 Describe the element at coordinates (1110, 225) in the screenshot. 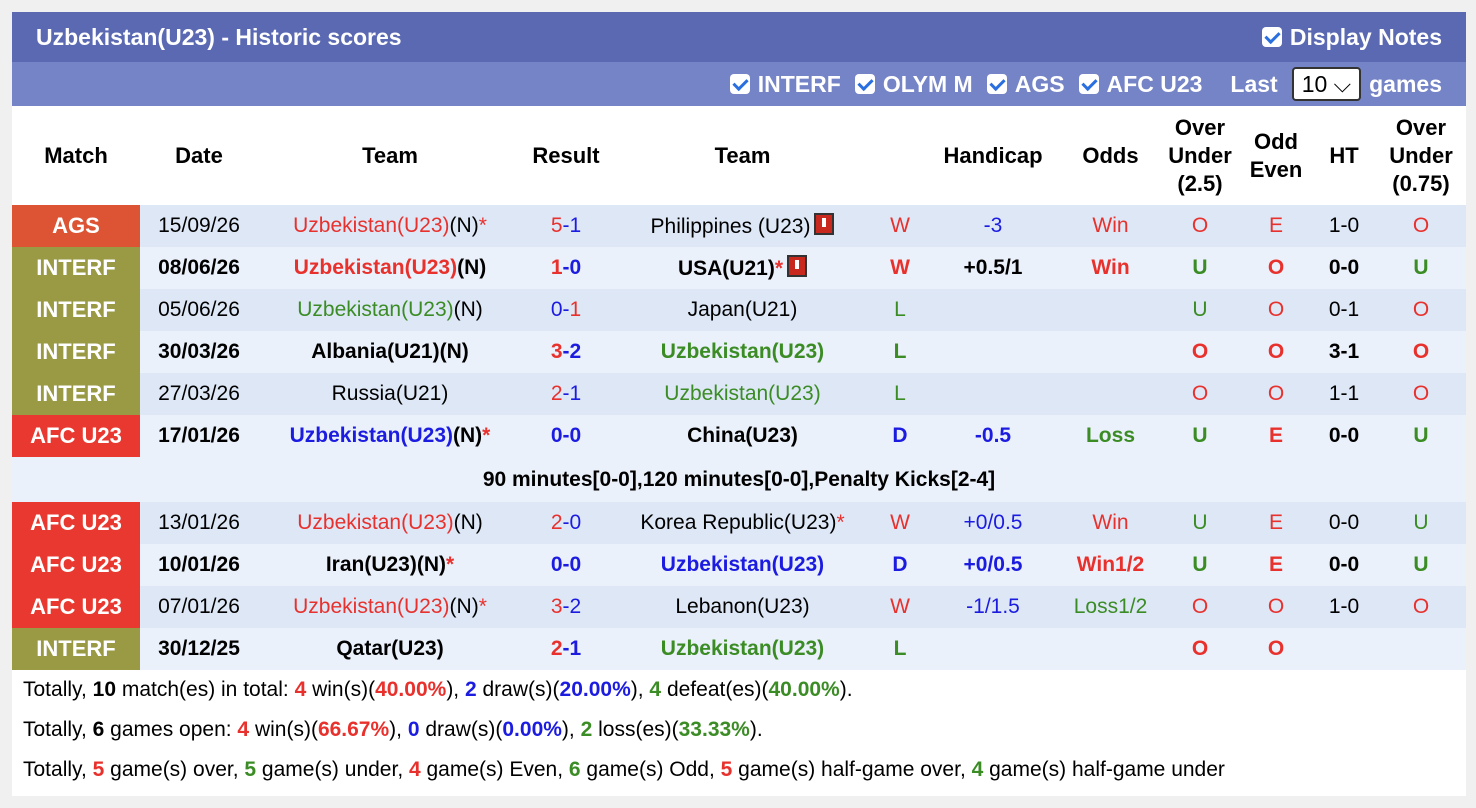

I see `odds: Win` at that location.